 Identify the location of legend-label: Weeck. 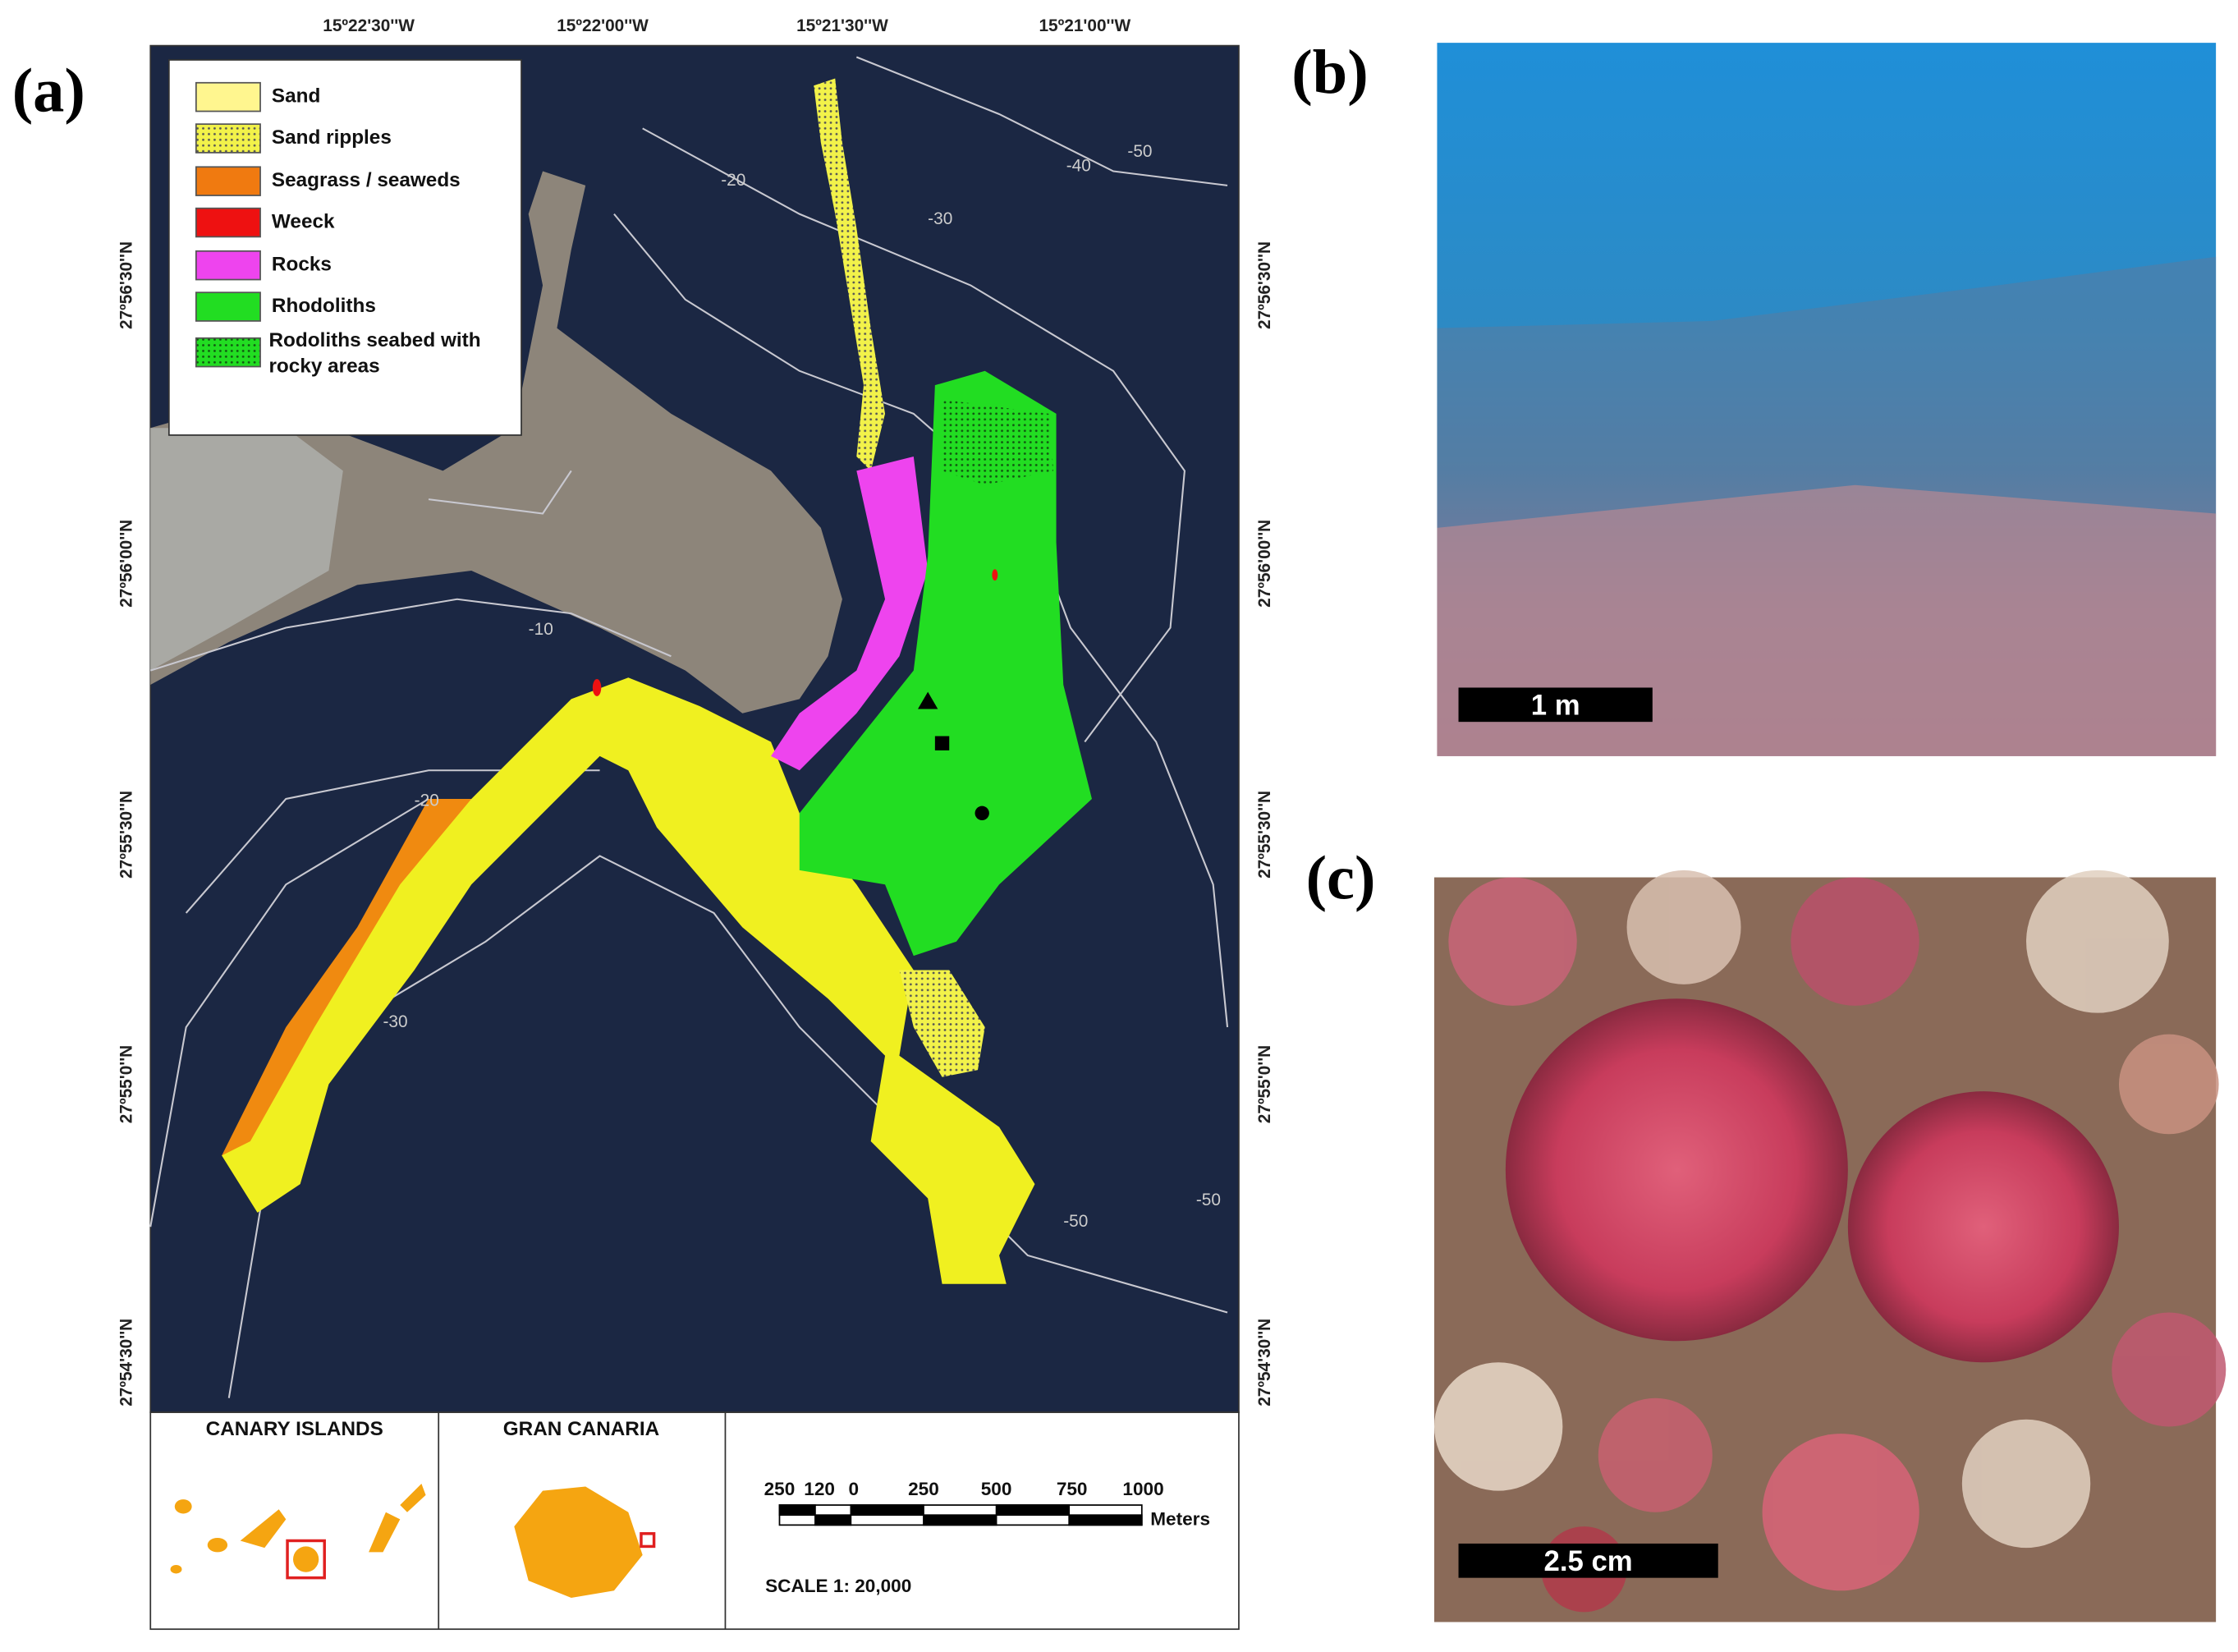
(304, 221).